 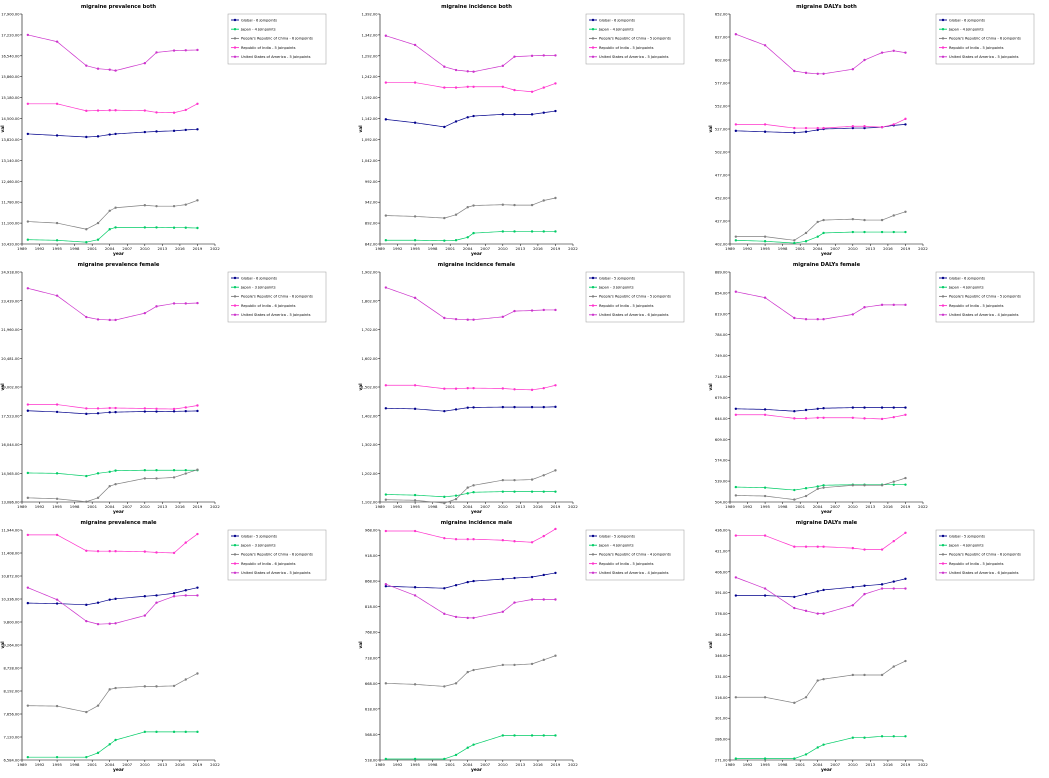 I want to click on legend-entry: Japan - 3 Joinpoints, so click(x=616, y=288).